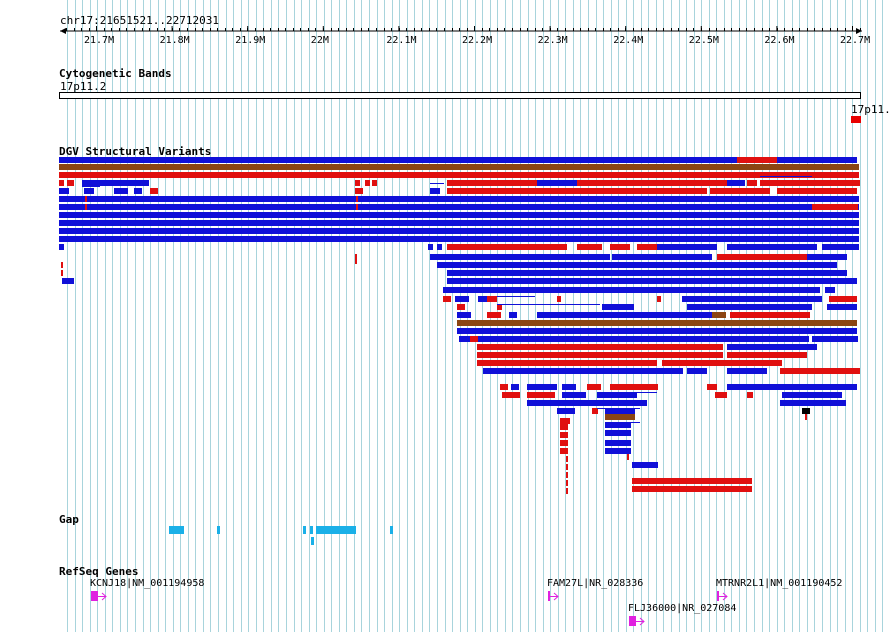  What do you see at coordinates (147, 583) in the screenshot?
I see `gene-label-kcnj18: KCNJ18|NM_001194958` at bounding box center [147, 583].